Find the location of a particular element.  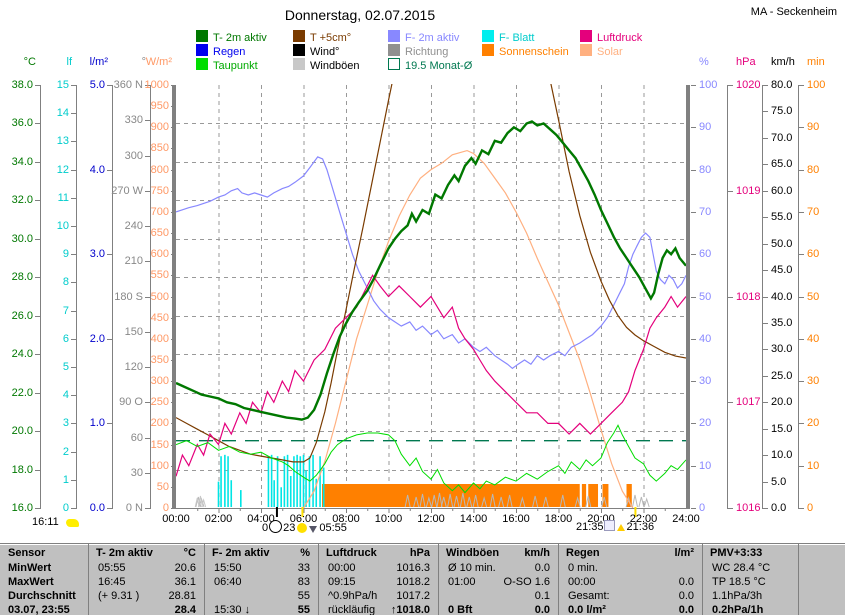

legend-label: Wind° is located at coordinates (325, 52).